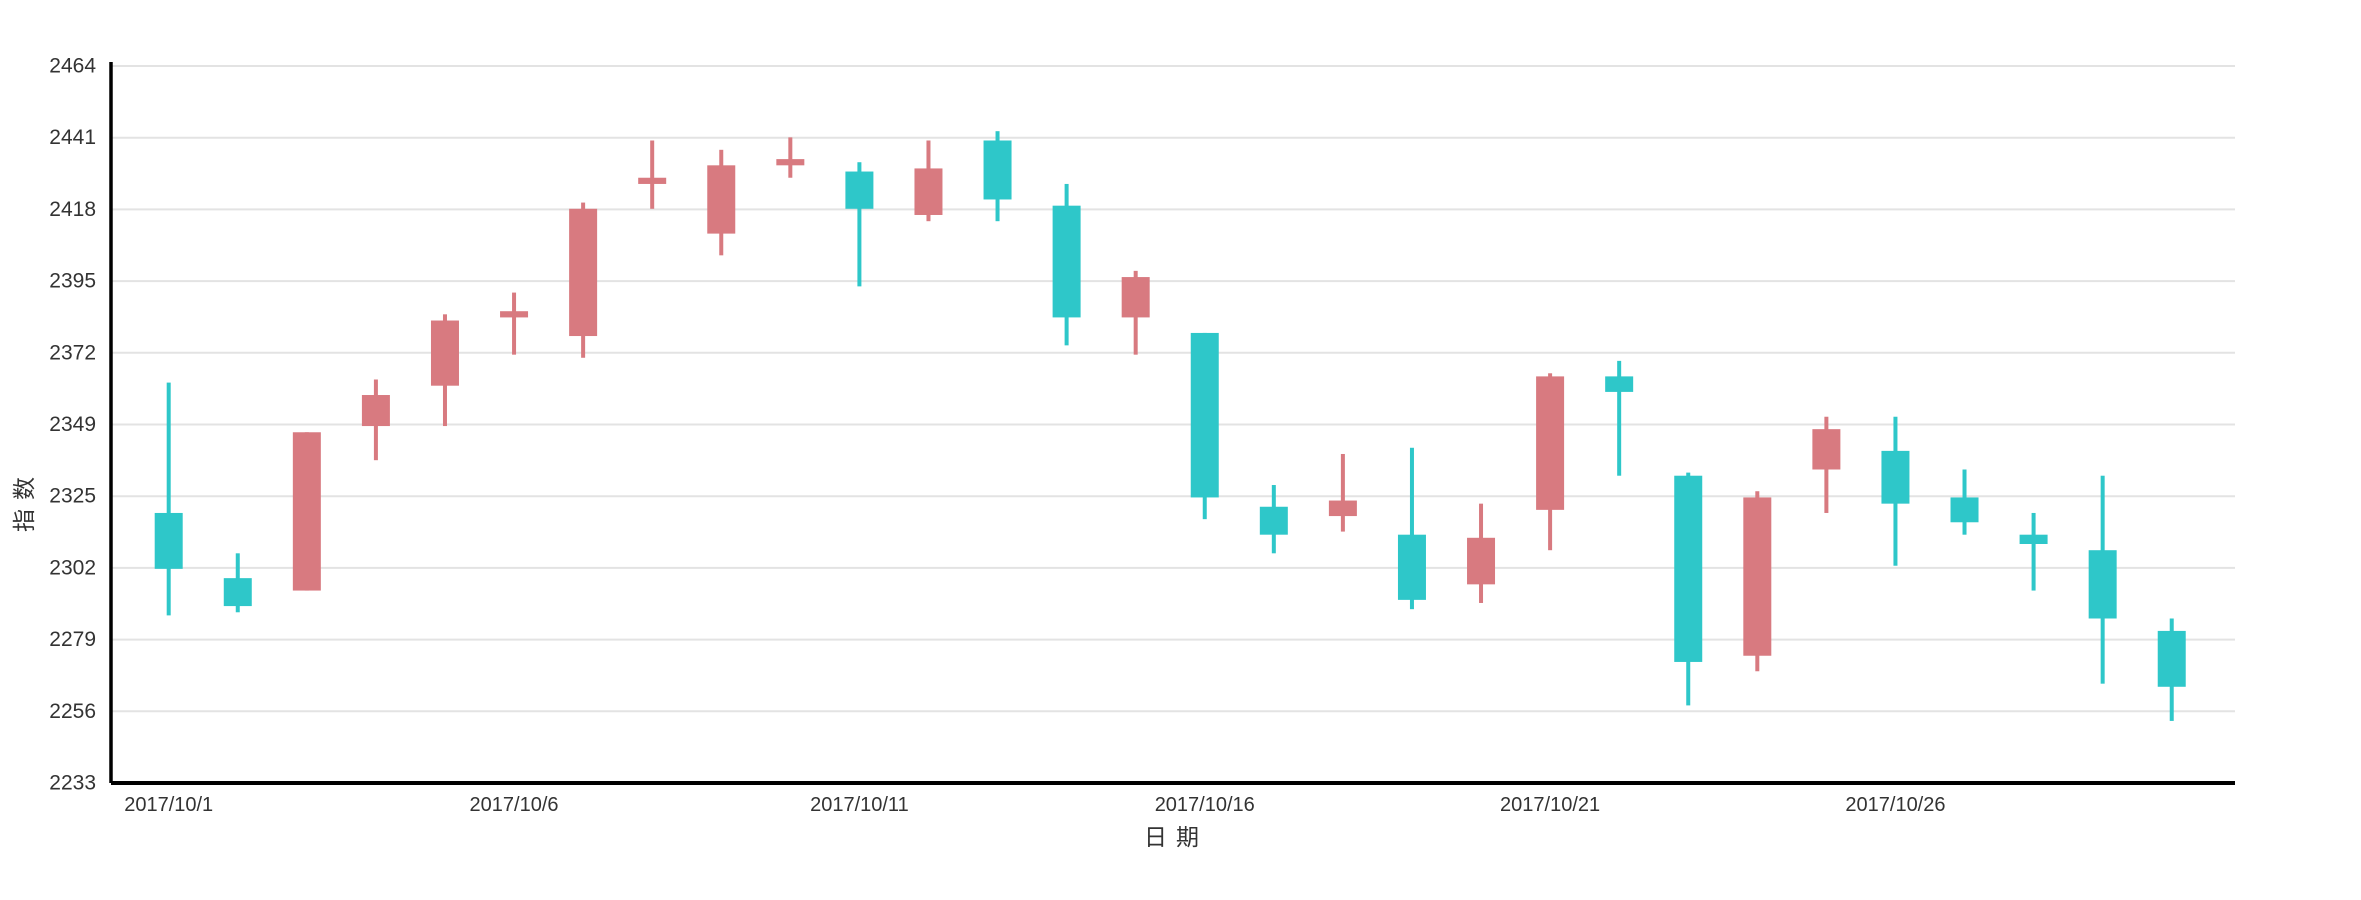 This screenshot has width=2361, height=900. I want to click on x-axis-tick-label: 2017/10/26, so click(1895, 805).